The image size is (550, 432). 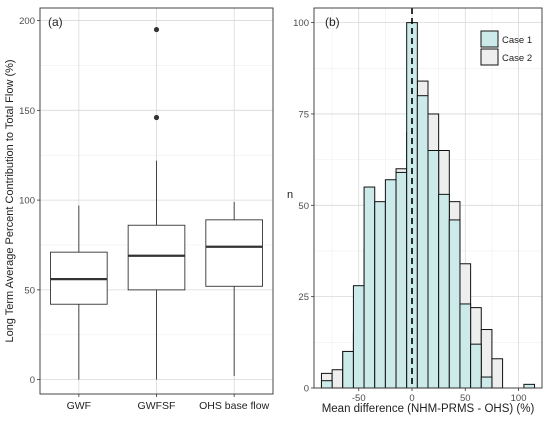 What do you see at coordinates (79, 406) in the screenshot?
I see `x-tick-label: GWF` at bounding box center [79, 406].